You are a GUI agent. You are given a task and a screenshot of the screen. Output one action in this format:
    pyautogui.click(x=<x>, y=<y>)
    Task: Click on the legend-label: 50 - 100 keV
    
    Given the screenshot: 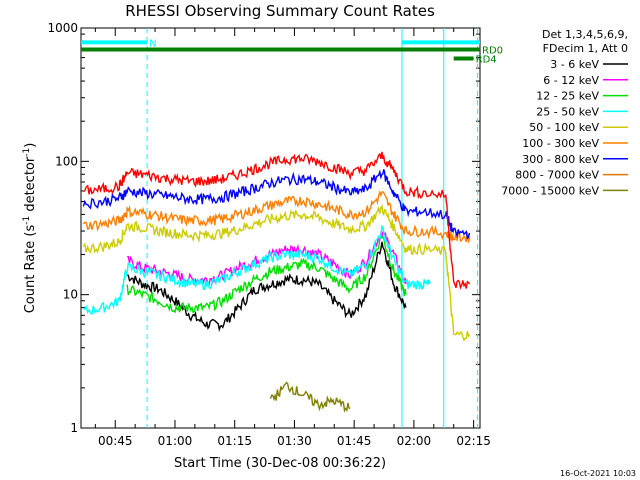 What is the action you would take?
    pyautogui.click(x=564, y=127)
    